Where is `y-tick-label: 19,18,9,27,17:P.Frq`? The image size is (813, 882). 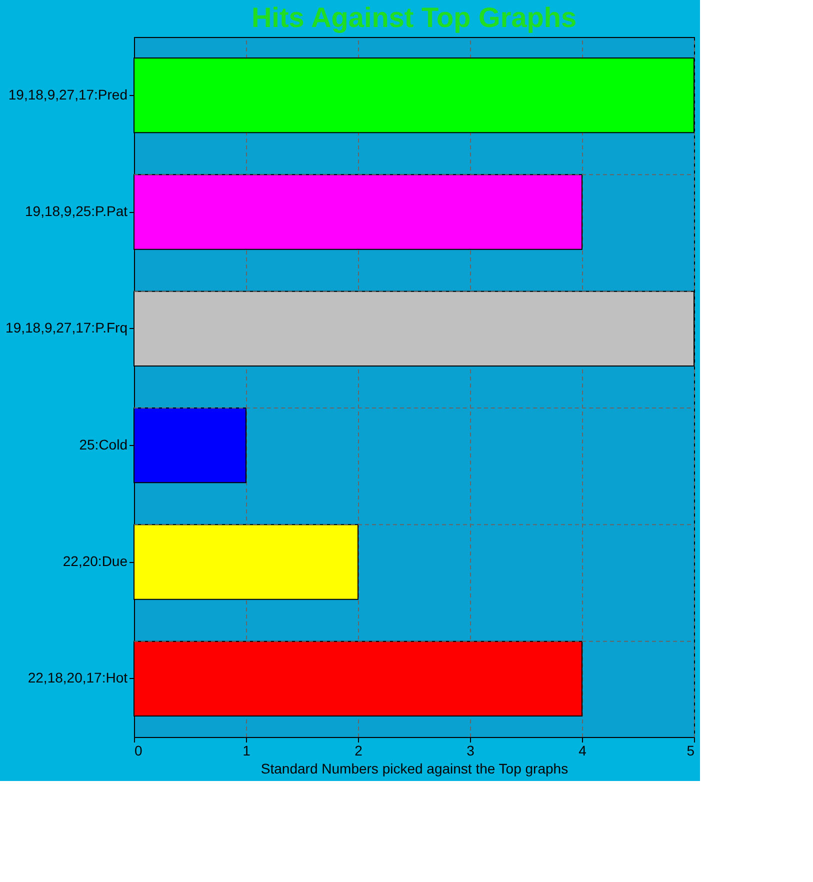
y-tick-label: 19,18,9,27,17:P.Frq is located at coordinates (67, 328).